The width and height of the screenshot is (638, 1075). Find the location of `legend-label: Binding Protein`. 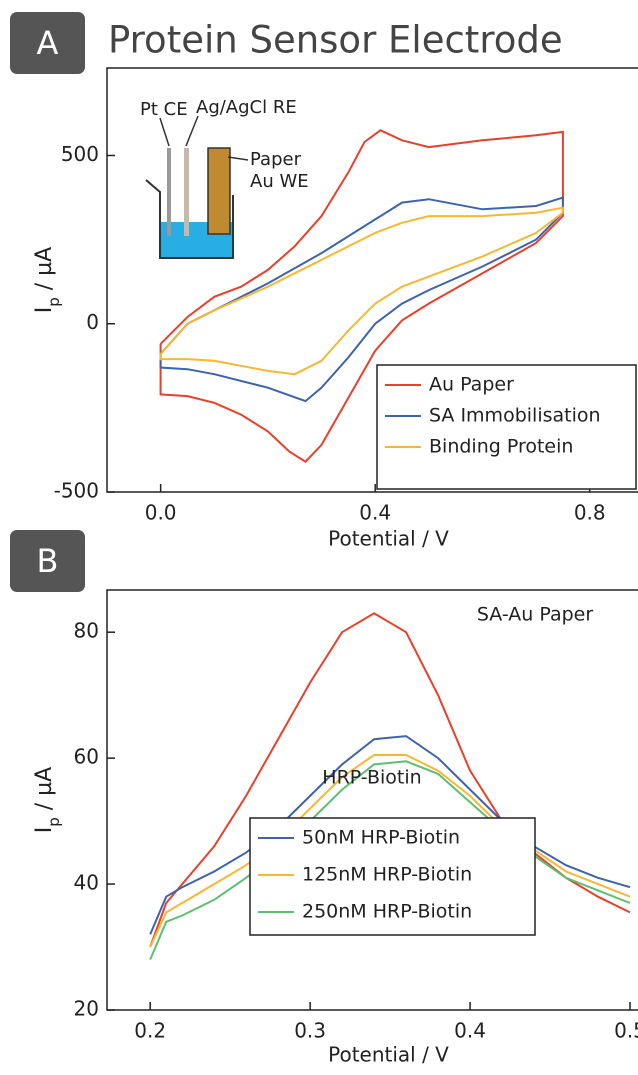

legend-label: Binding Protein is located at coordinates (501, 447).